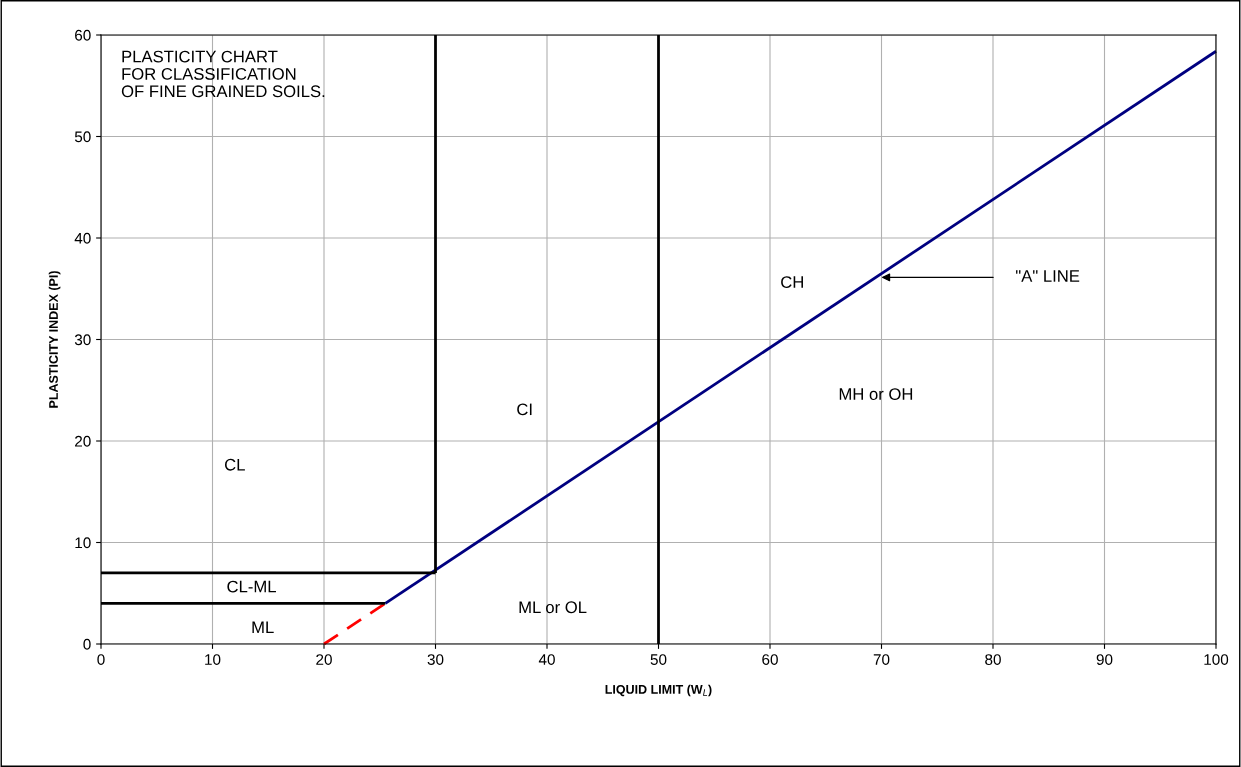 This screenshot has width=1241, height=767. Describe the element at coordinates (83, 441) in the screenshot. I see `y-tick-label: 20` at that location.